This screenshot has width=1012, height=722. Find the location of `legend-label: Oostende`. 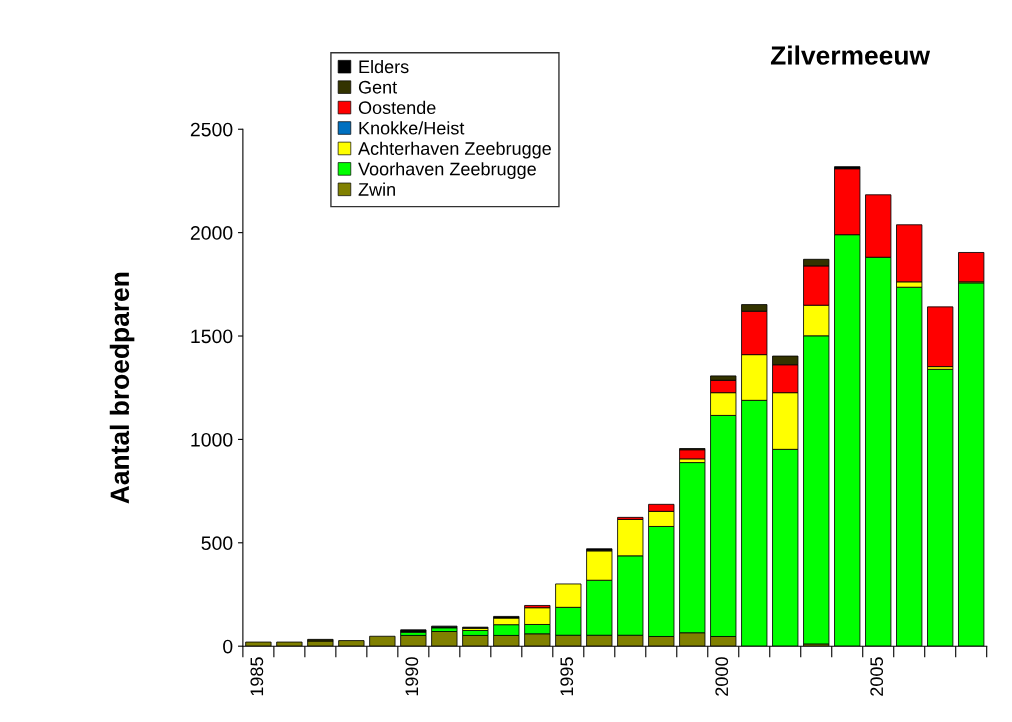

legend-label: Oostende is located at coordinates (397, 107).